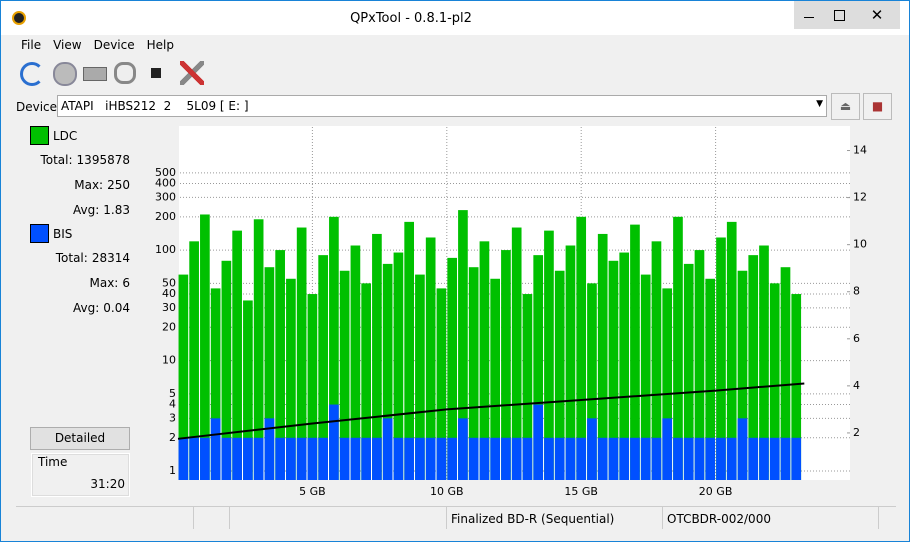 The width and height of the screenshot is (910, 542). What do you see at coordinates (95, 74) in the screenshot?
I see `drive-icon` at bounding box center [95, 74].